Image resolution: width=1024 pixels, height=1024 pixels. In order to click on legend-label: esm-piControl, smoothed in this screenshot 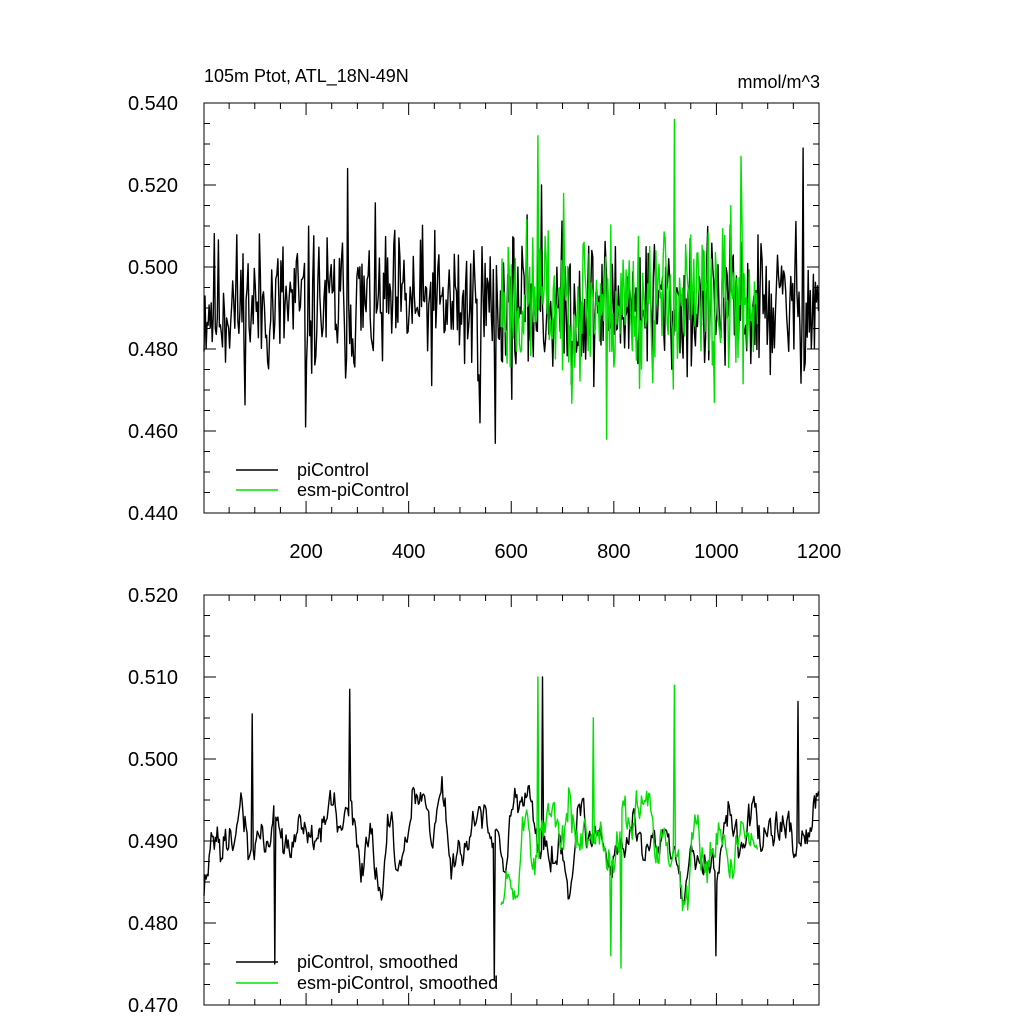, I will do `click(397, 983)`.